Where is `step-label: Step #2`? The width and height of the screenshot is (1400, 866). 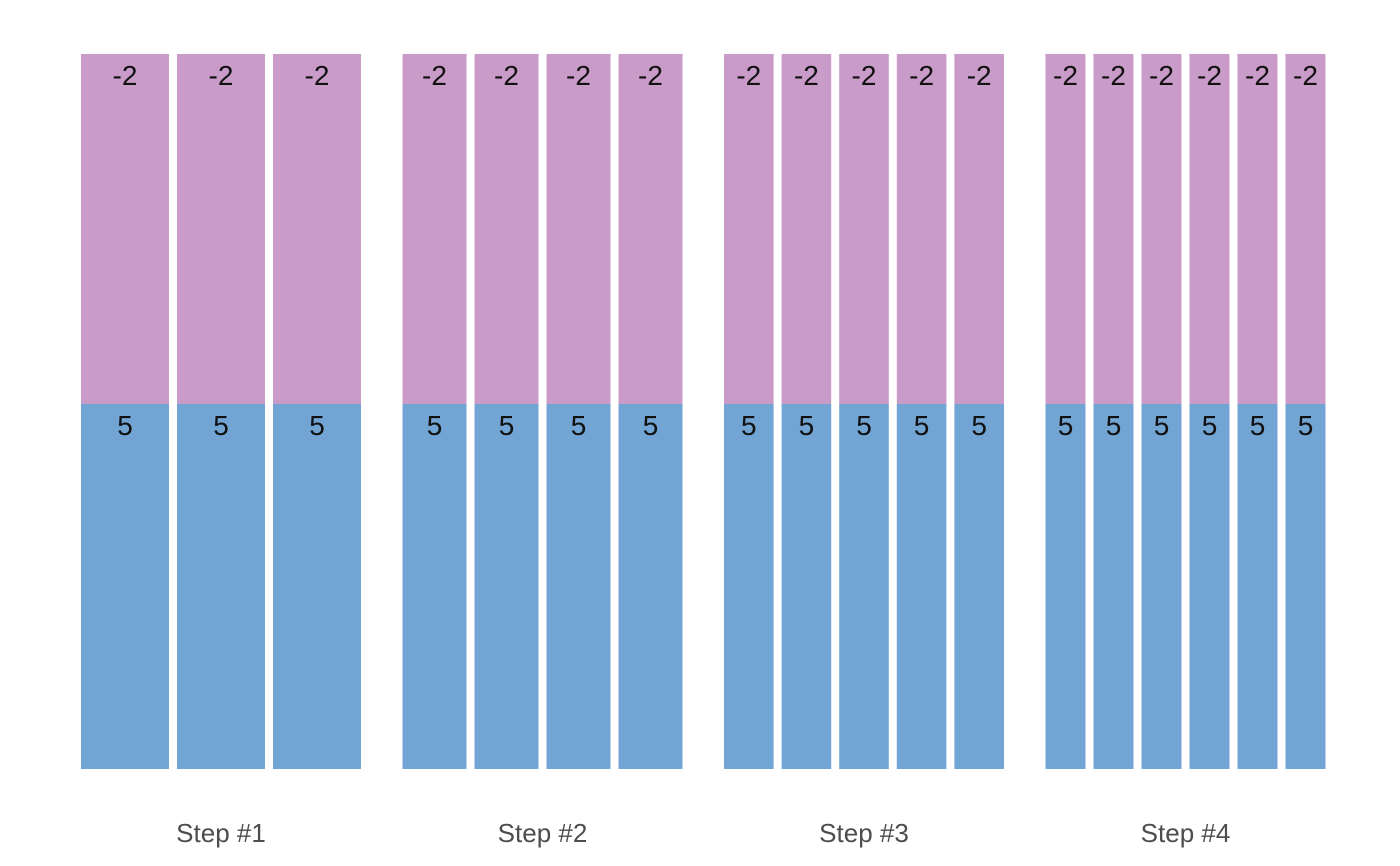 step-label: Step #2 is located at coordinates (543, 833).